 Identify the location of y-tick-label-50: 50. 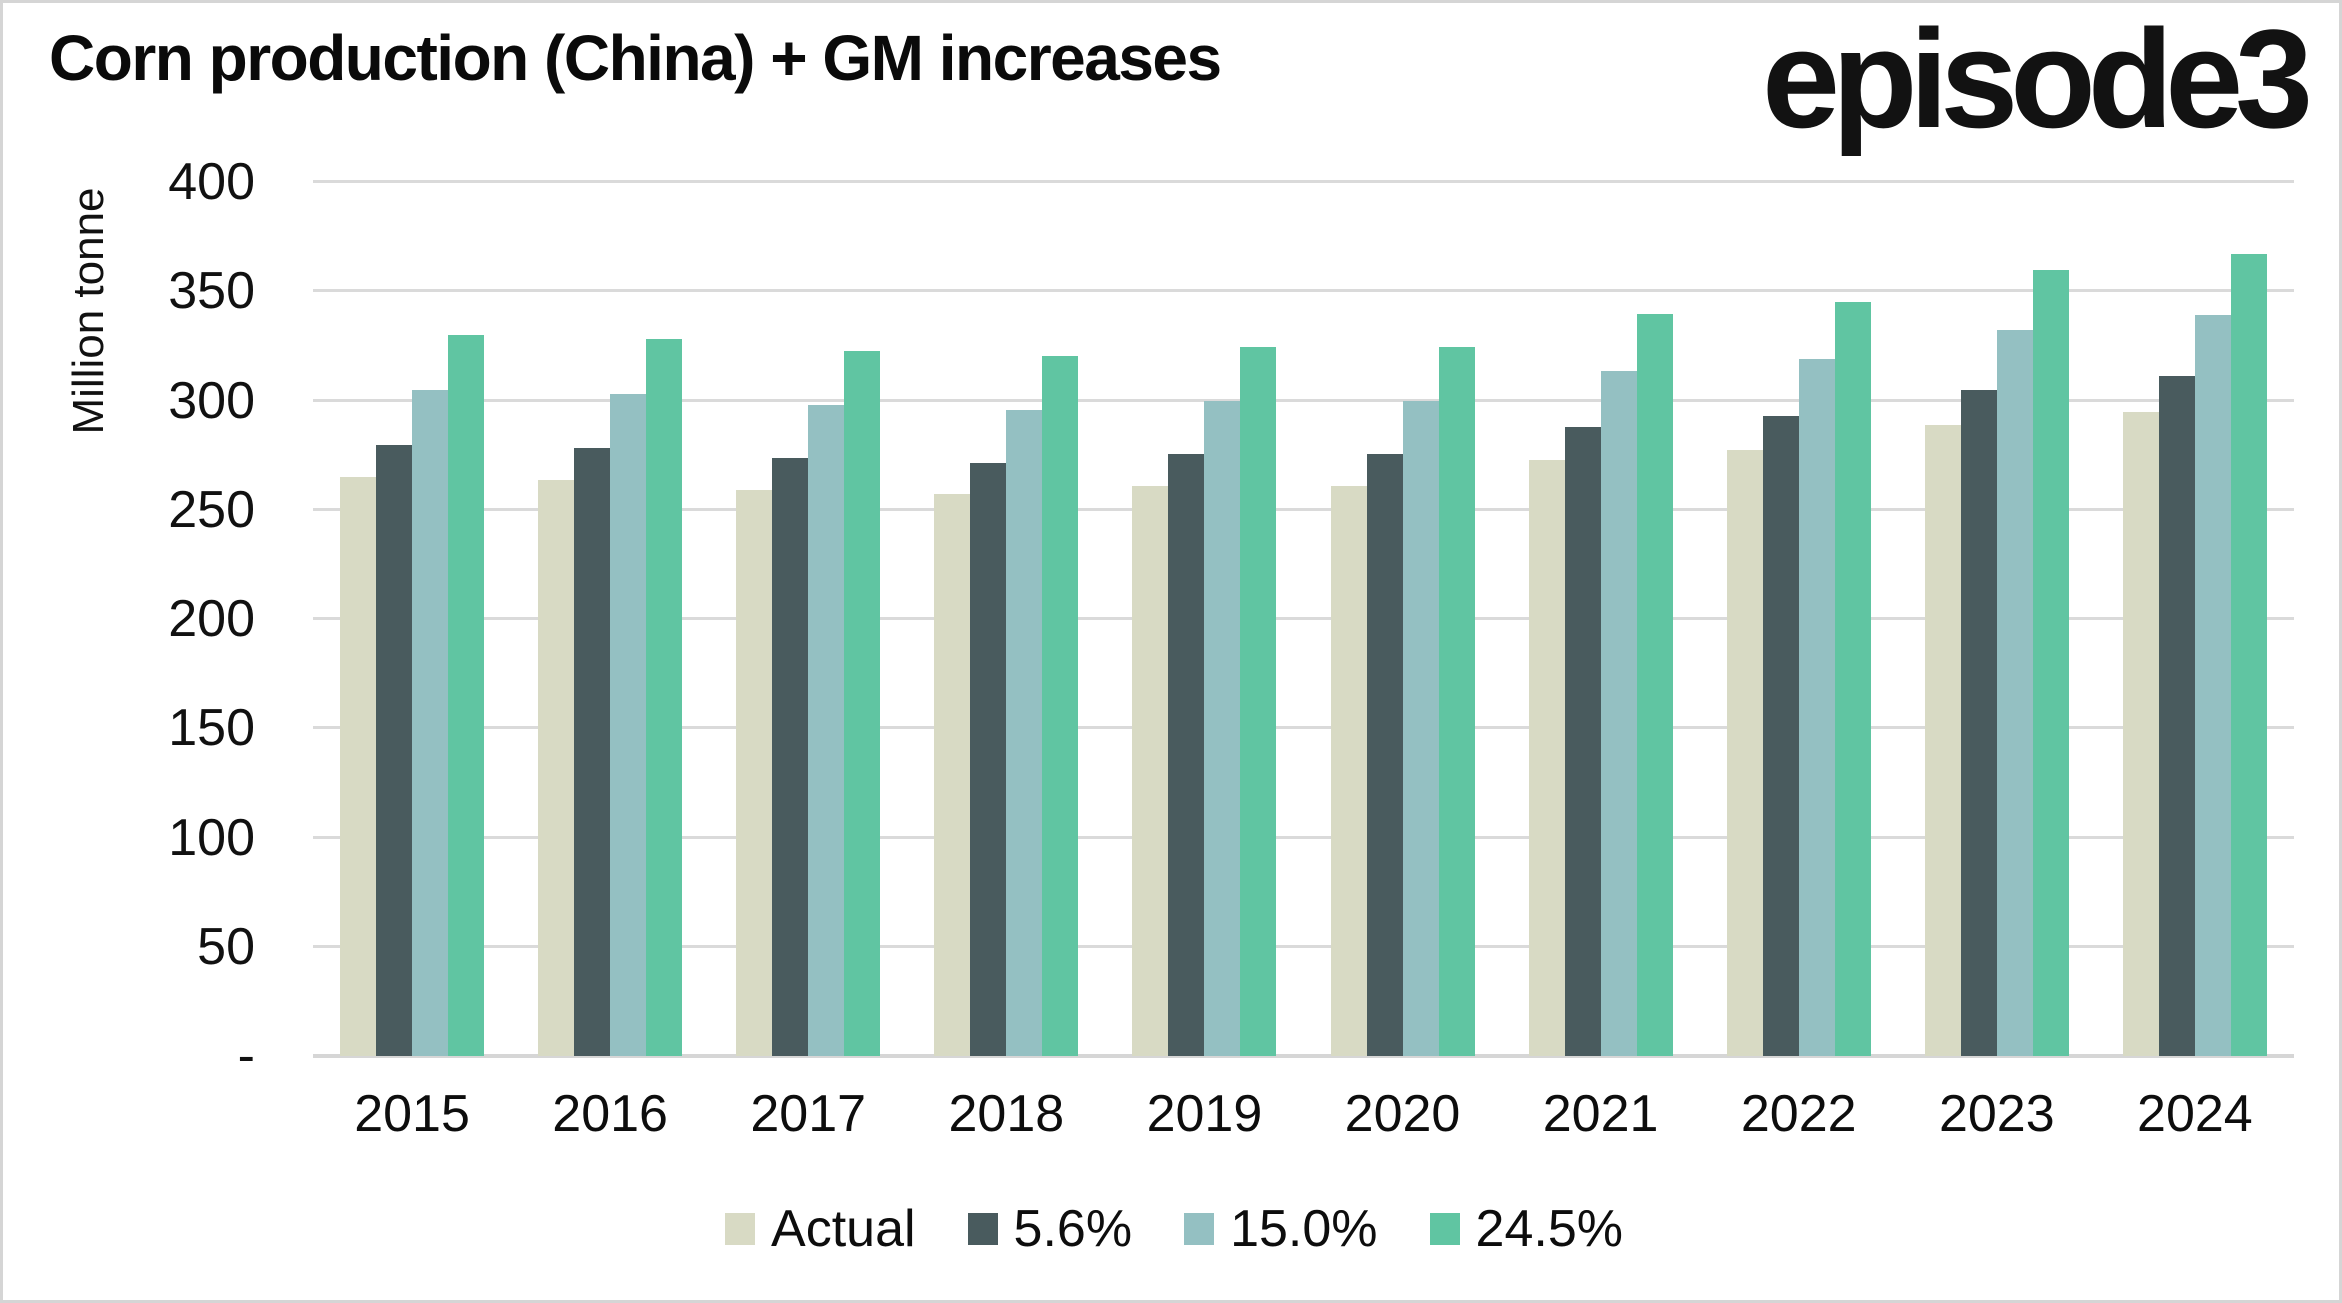
(226, 946).